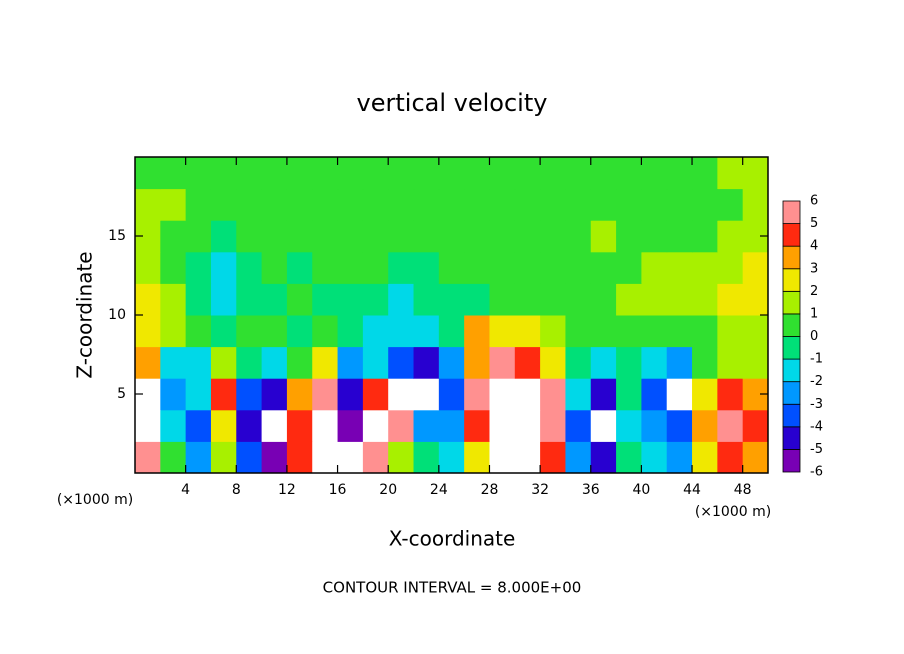  I want to click on footer: CONTOUR INTERVAL = 8.000E+00, so click(452, 588).